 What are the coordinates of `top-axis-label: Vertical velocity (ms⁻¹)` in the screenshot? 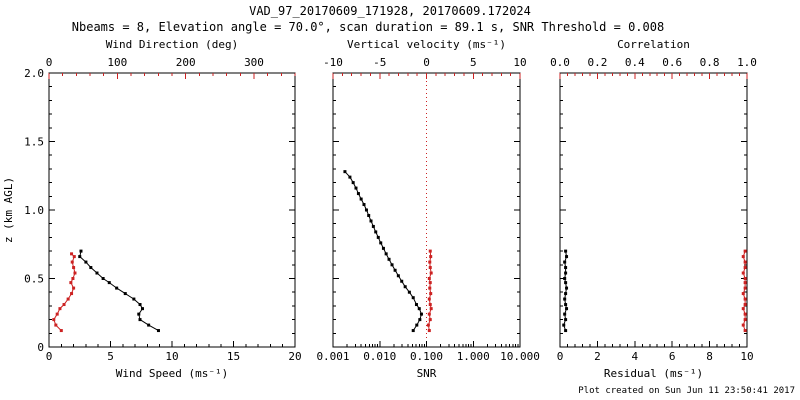 It's located at (426, 44).